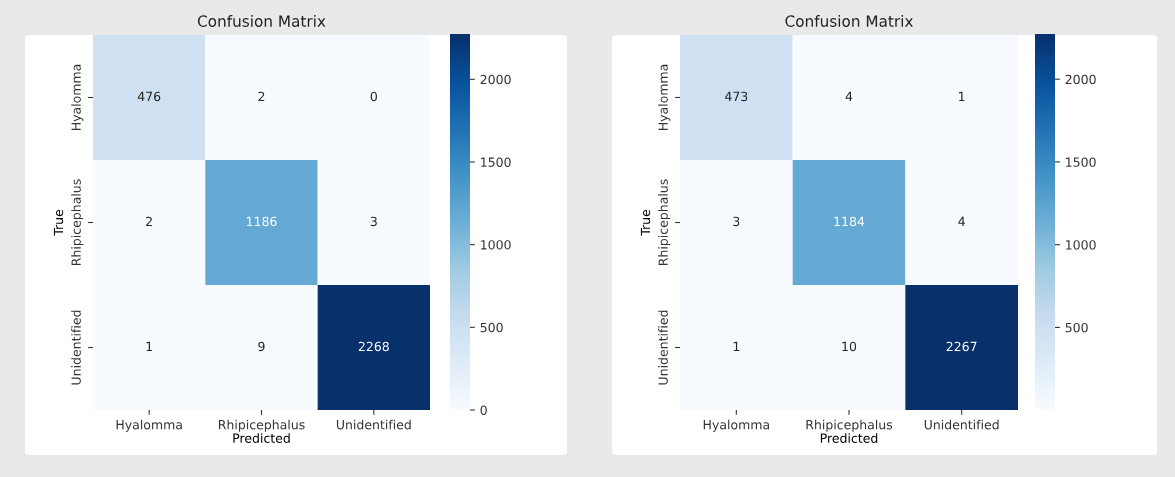 Image resolution: width=1175 pixels, height=477 pixels. I want to click on data-label: 0, so click(373, 96).